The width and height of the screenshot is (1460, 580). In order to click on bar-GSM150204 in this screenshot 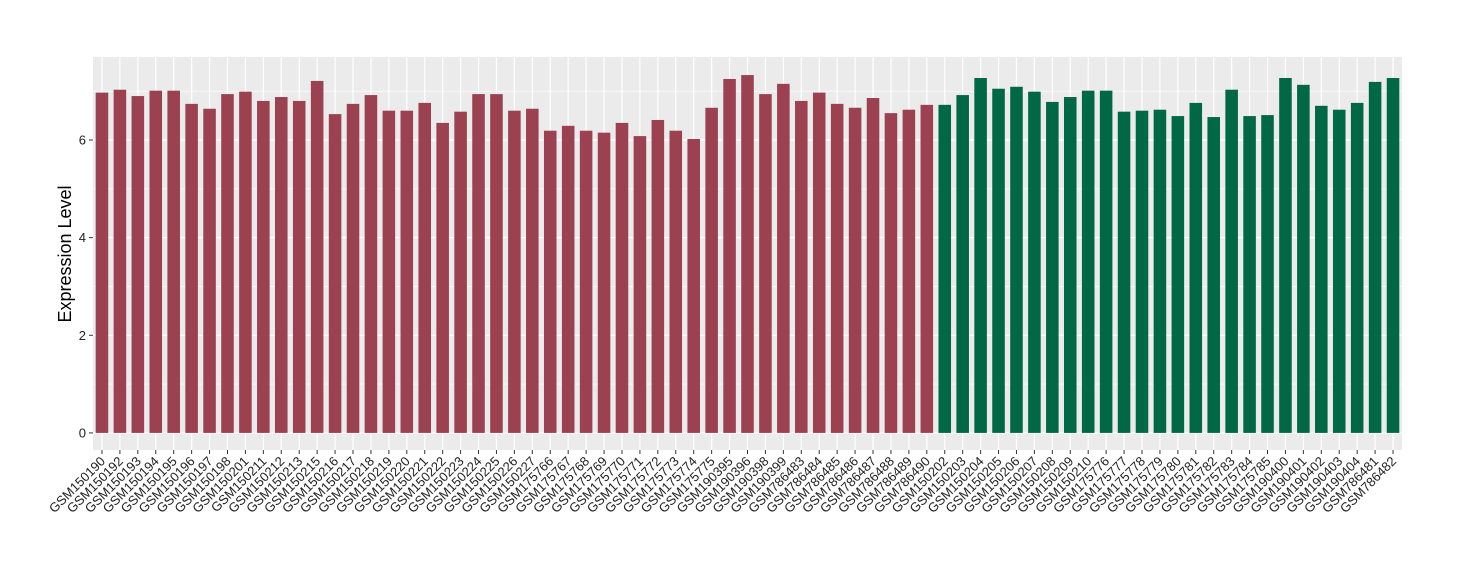, I will do `click(980, 255)`.